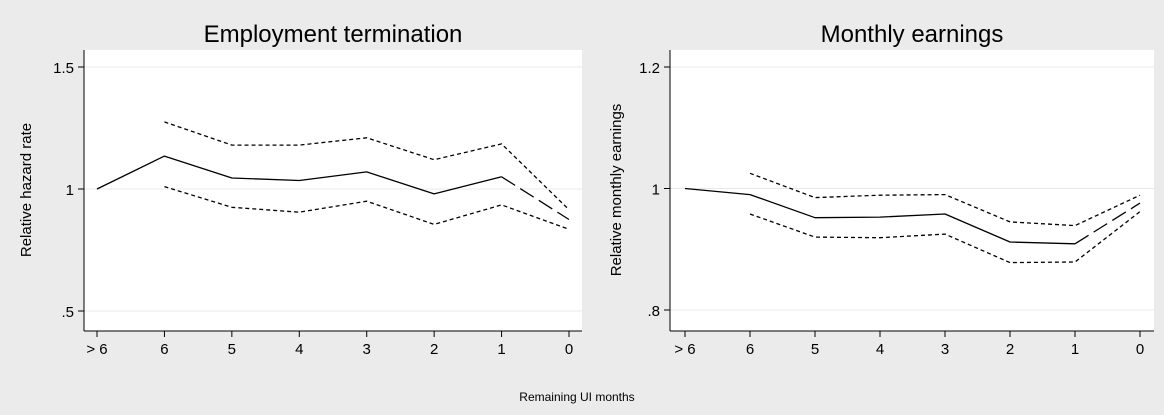 This screenshot has height=415, width=1164. What do you see at coordinates (67, 312) in the screenshot?
I see `y-tick-label: .5` at bounding box center [67, 312].